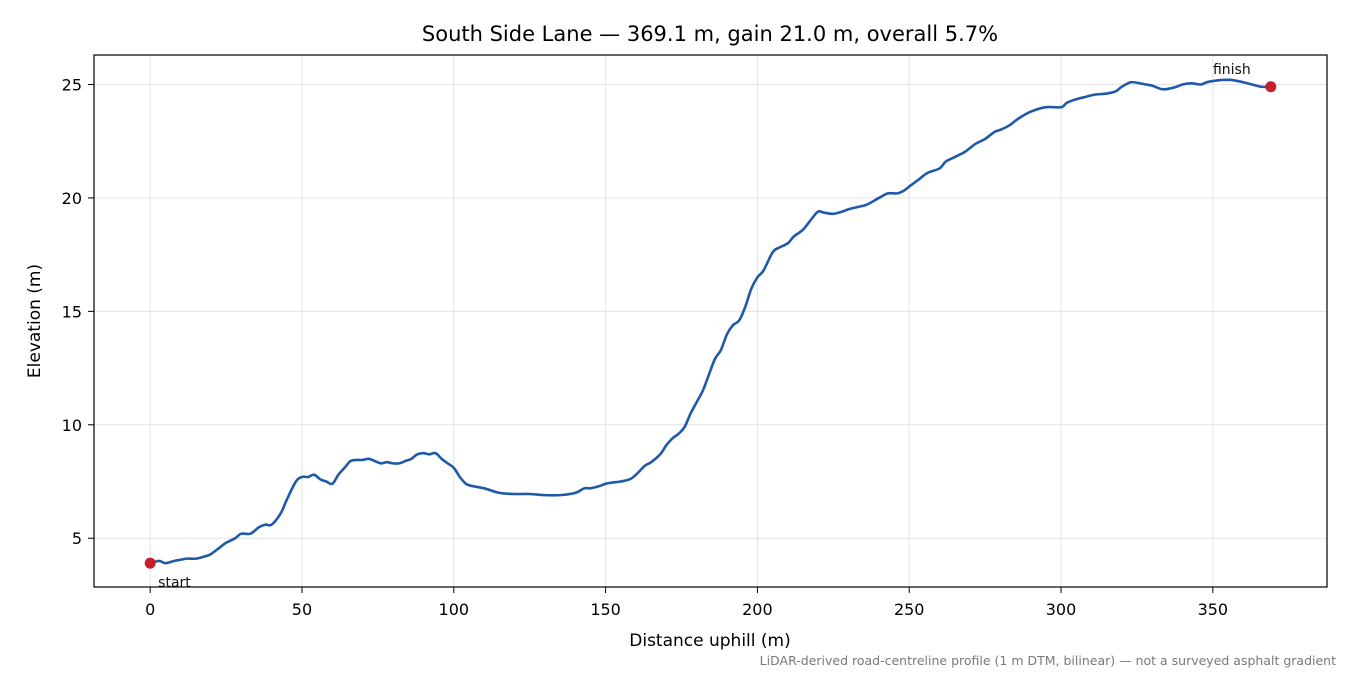  I want to click on y-tick-label: 20, so click(72, 198).